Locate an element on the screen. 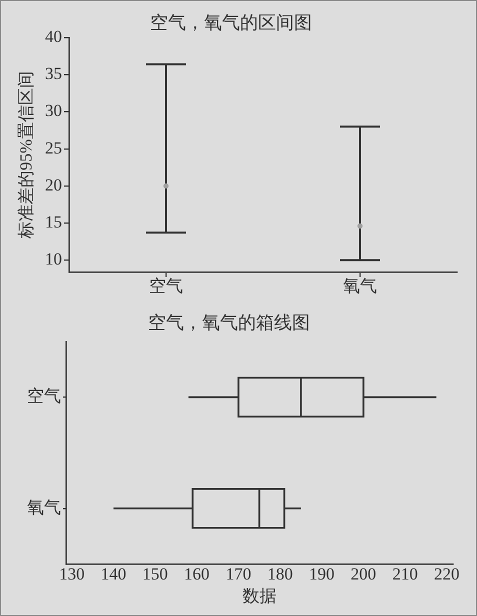 The width and height of the screenshot is (477, 616). x-tick-label: 170 is located at coordinates (239, 574).